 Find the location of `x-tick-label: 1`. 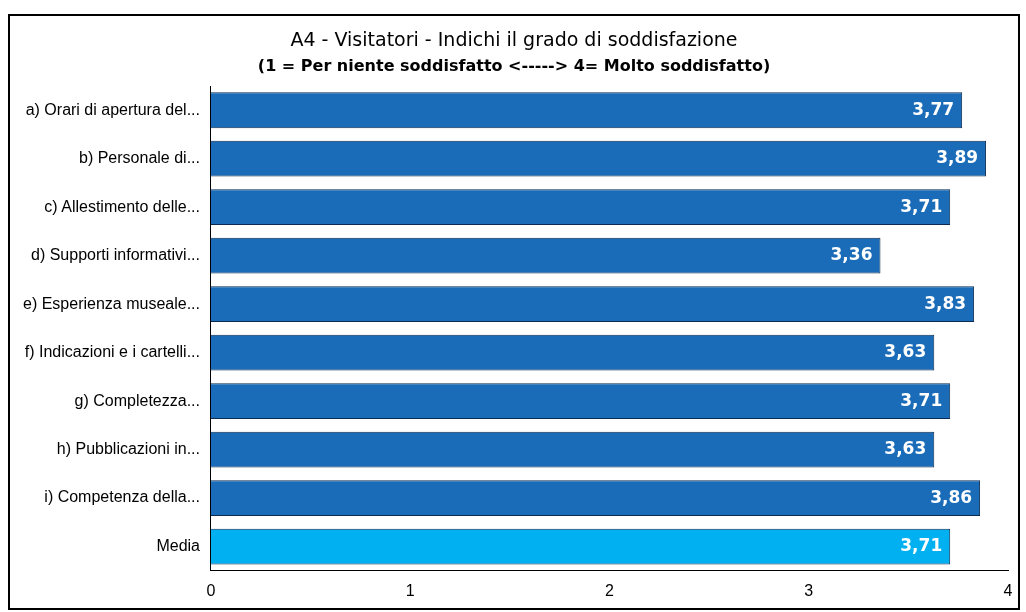

x-tick-label: 1 is located at coordinates (410, 590).